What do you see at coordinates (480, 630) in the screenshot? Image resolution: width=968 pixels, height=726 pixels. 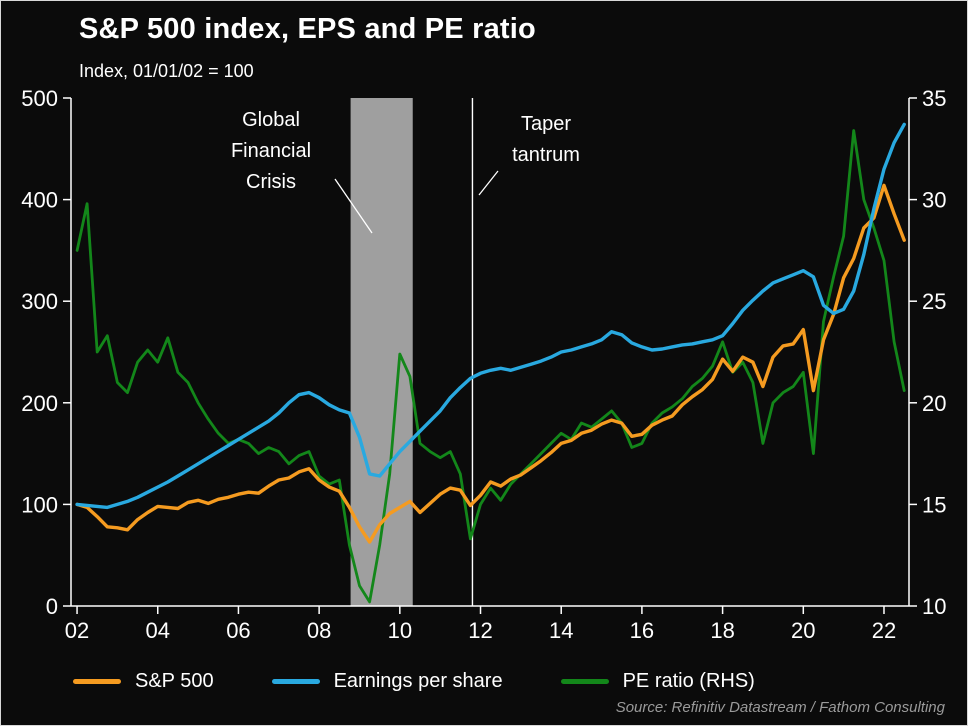 I see `x-tick-label: 12` at bounding box center [480, 630].